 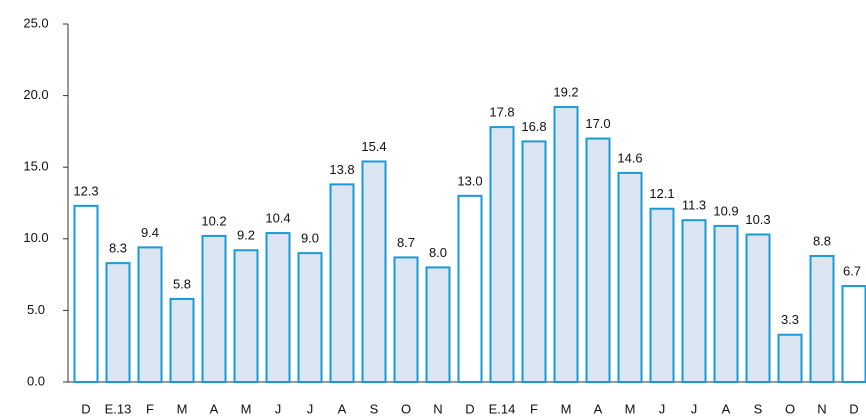 What do you see at coordinates (501, 112) in the screenshot?
I see `value-label: 17.8` at bounding box center [501, 112].